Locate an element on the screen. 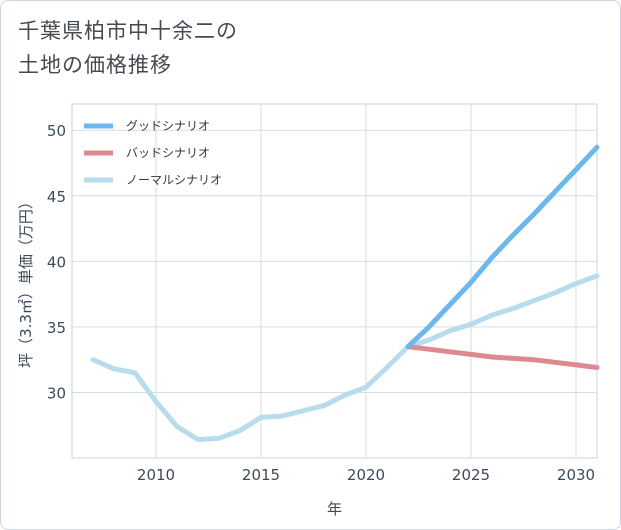 Image resolution: width=621 pixels, height=530 pixels. x-tick-label: 2020 is located at coordinates (366, 475).